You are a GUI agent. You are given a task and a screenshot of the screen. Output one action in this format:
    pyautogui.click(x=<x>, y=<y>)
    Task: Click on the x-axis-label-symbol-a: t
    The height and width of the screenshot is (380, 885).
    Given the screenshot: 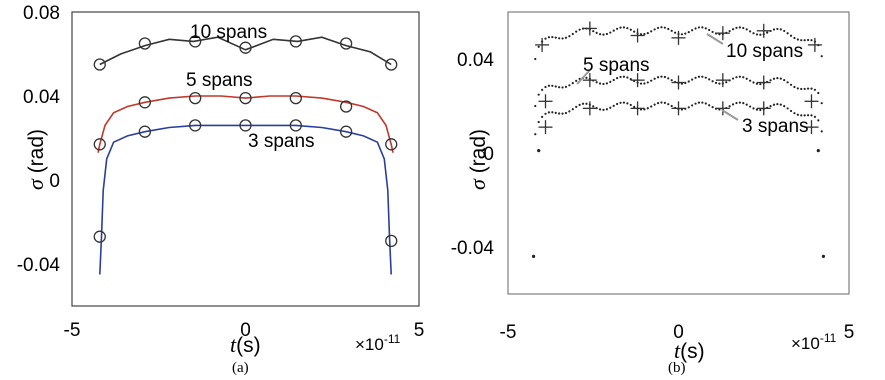 What is the action you would take?
    pyautogui.click(x=233, y=344)
    